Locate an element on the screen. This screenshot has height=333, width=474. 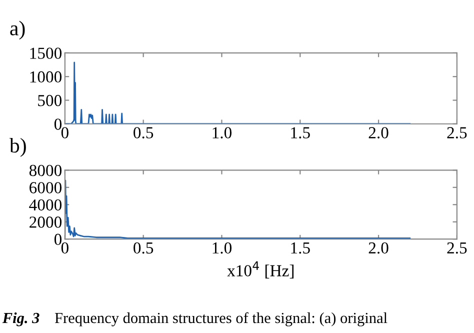
caption: Fig. 3 is located at coordinates (21, 319).